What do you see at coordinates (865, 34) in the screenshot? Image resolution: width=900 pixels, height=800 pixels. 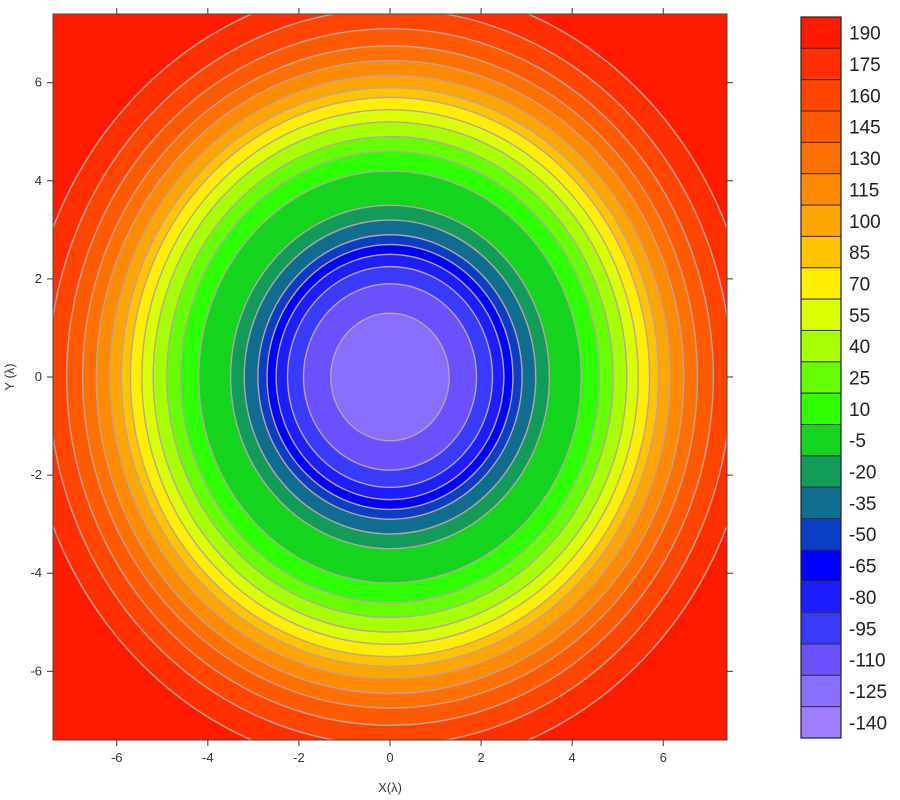 I see `colorbar-label: 190` at bounding box center [865, 34].